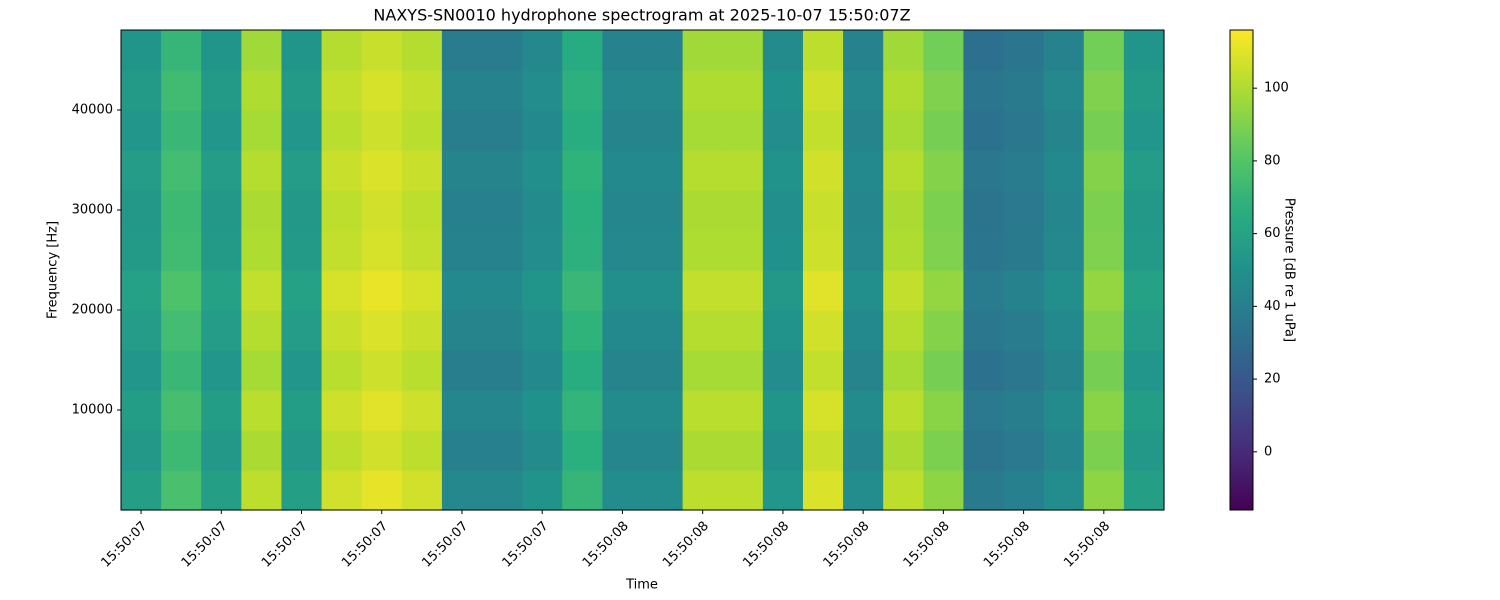  I want to click on colorbar-tick-label: 0, so click(1268, 451).